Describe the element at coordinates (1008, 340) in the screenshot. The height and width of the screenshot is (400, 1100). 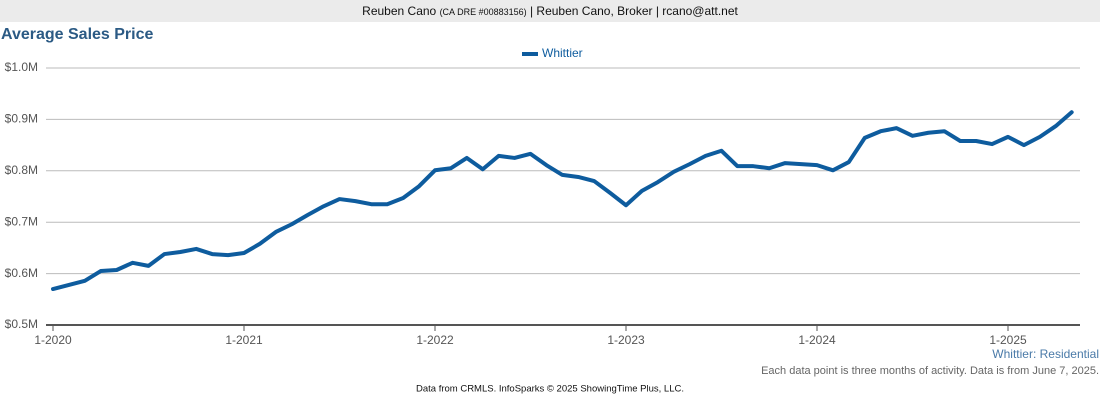
I see `x-tick-label: 1-2025` at that location.